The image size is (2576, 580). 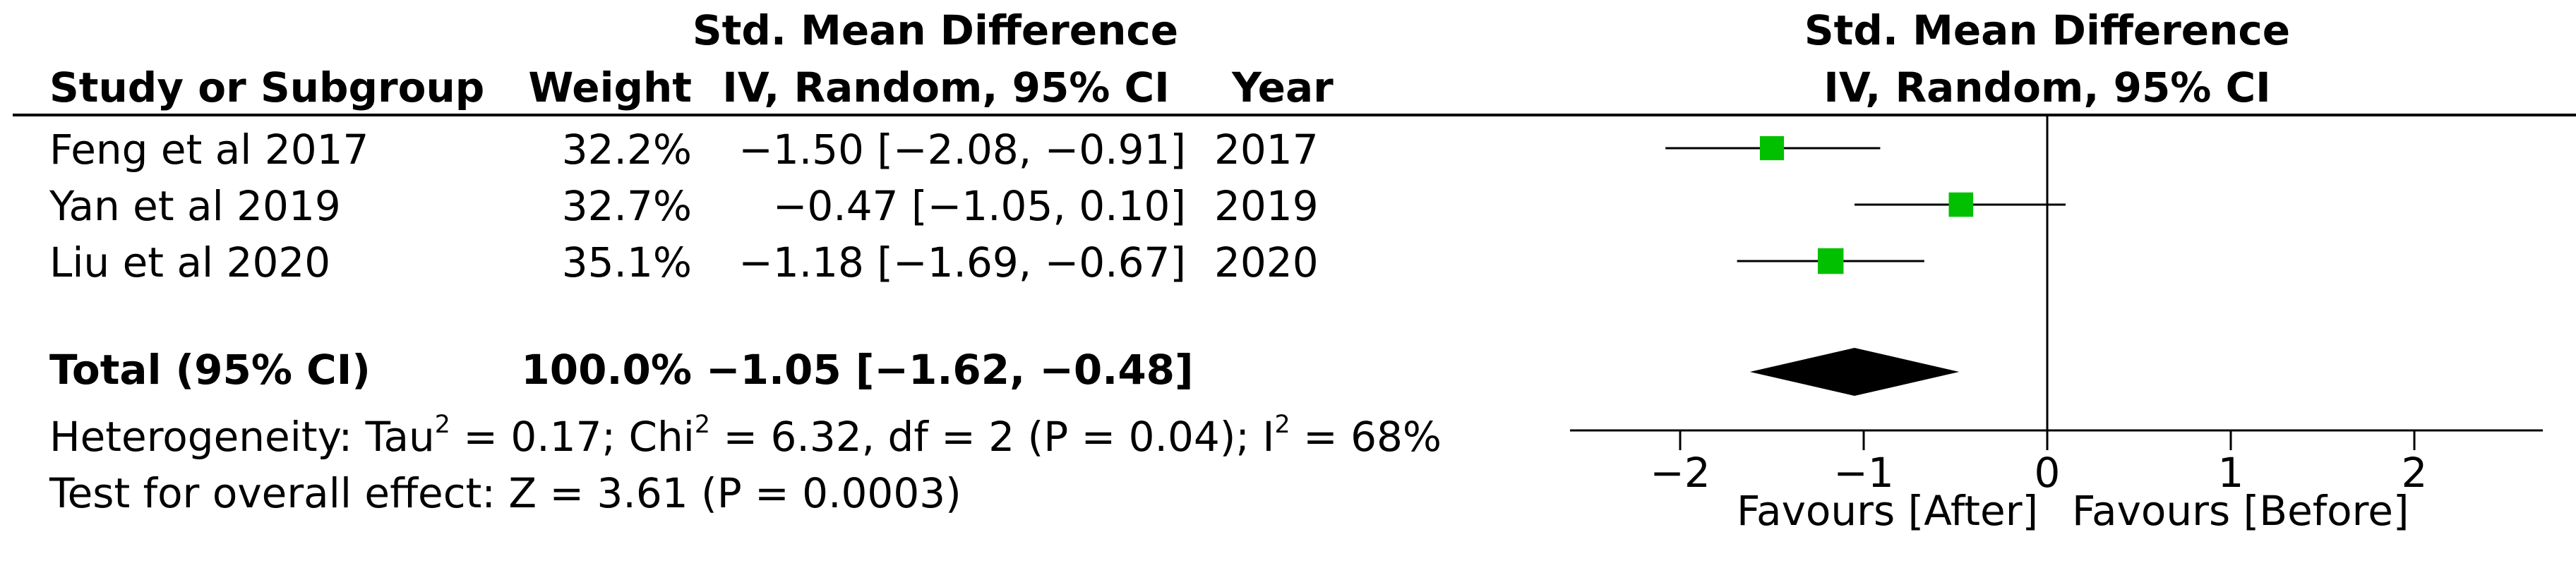 I want to click on effect-column-header-line2: IV, Random, 95% CI, so click(x=946, y=87).